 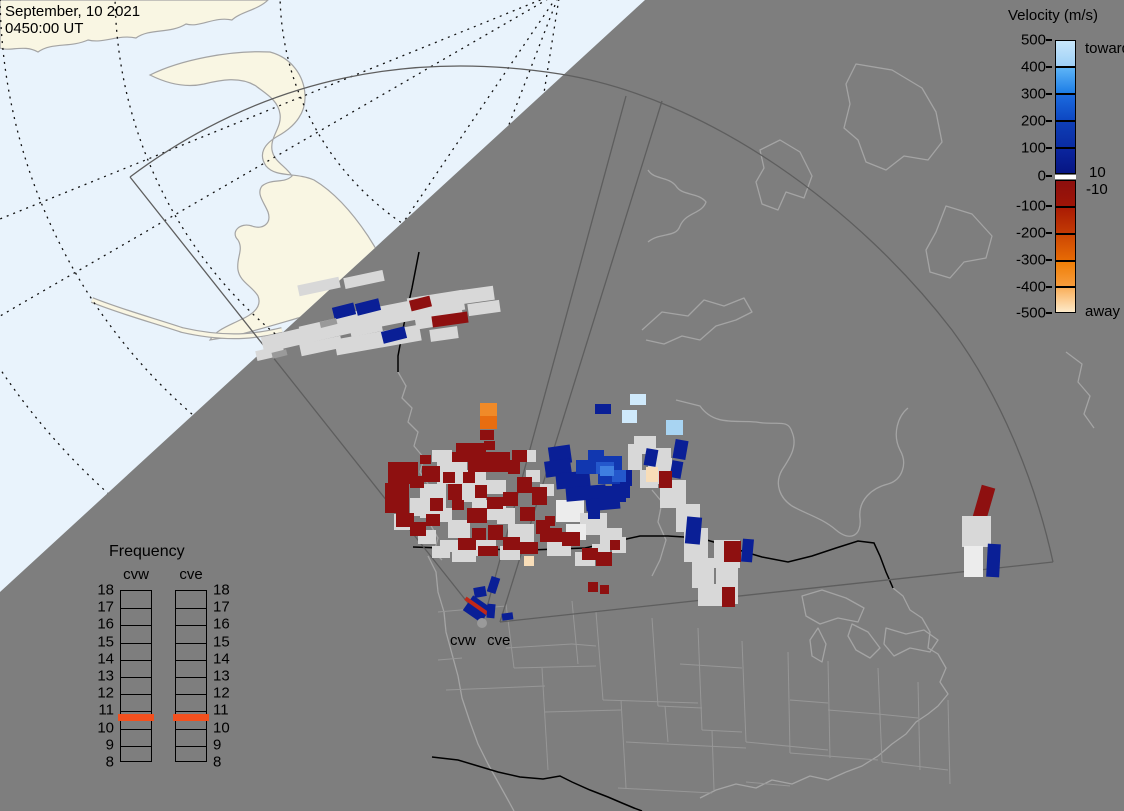 I want to click on frequency-active-band-cve, so click(x=191, y=717).